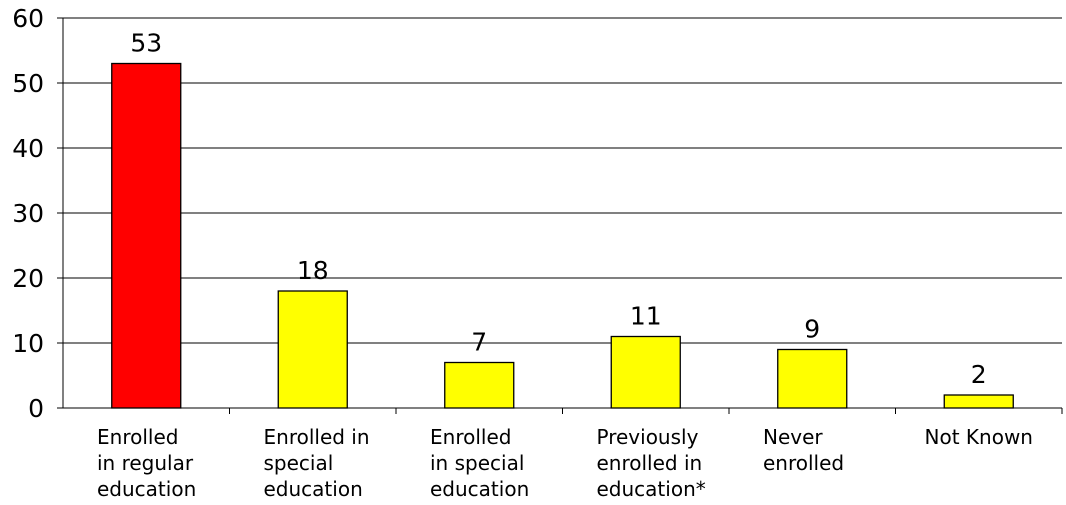 The height and width of the screenshot is (505, 1066). What do you see at coordinates (28, 278) in the screenshot?
I see `y-tick-label: 20` at bounding box center [28, 278].